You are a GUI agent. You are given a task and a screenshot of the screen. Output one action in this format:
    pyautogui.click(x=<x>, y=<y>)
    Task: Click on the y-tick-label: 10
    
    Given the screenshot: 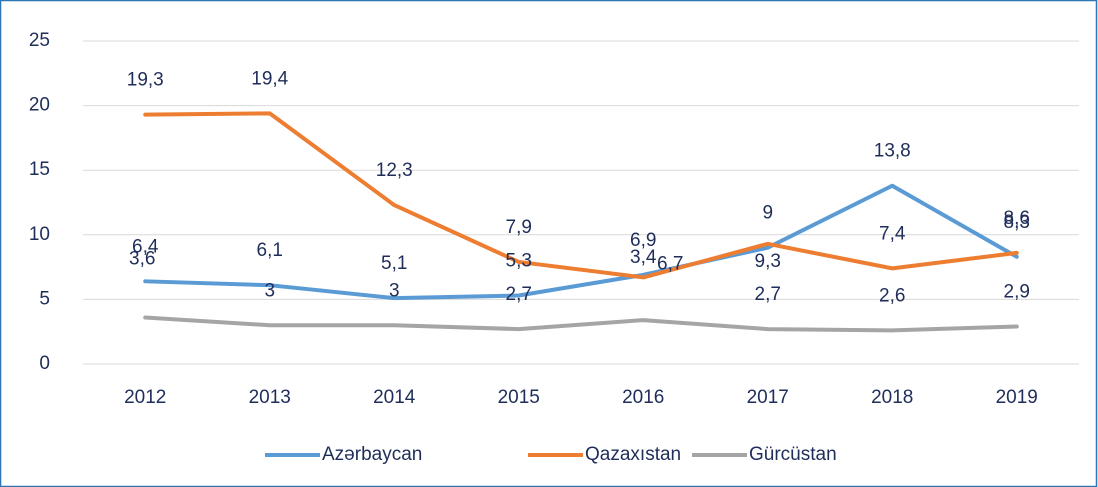 What is the action you would take?
    pyautogui.click(x=39, y=234)
    